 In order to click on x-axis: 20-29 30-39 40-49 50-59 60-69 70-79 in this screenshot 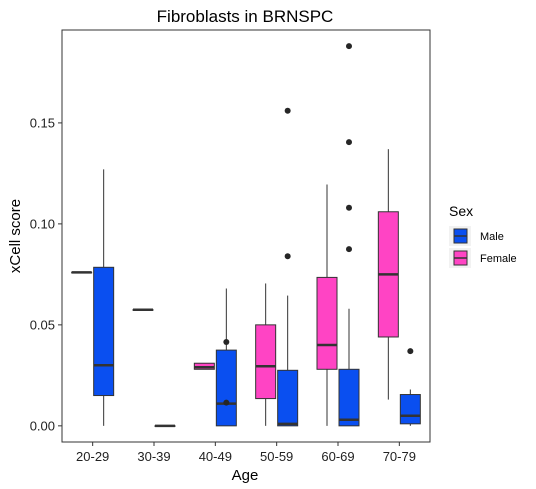, I will do `click(246, 453)`.